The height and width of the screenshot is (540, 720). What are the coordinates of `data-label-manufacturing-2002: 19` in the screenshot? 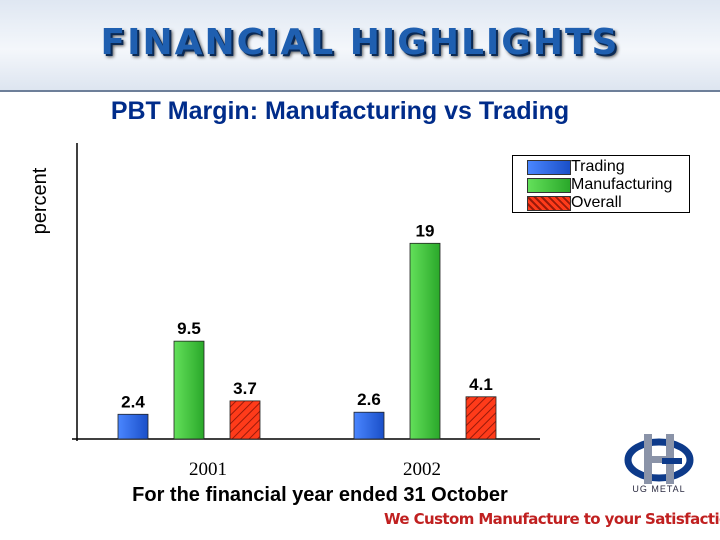 It's located at (425, 230).